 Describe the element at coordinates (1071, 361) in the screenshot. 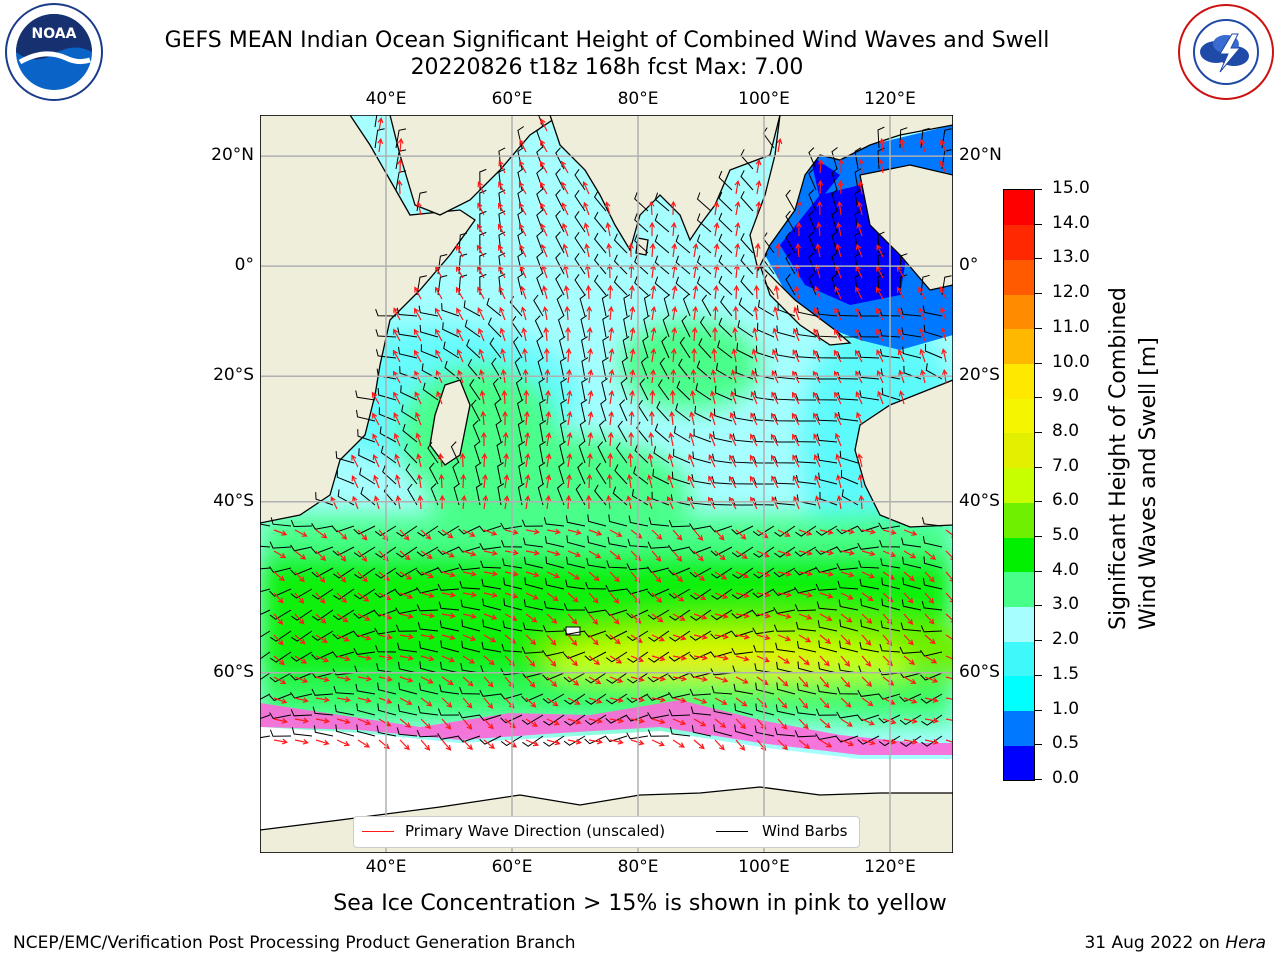

I see `colorbar-tick-label: 10.0` at that location.